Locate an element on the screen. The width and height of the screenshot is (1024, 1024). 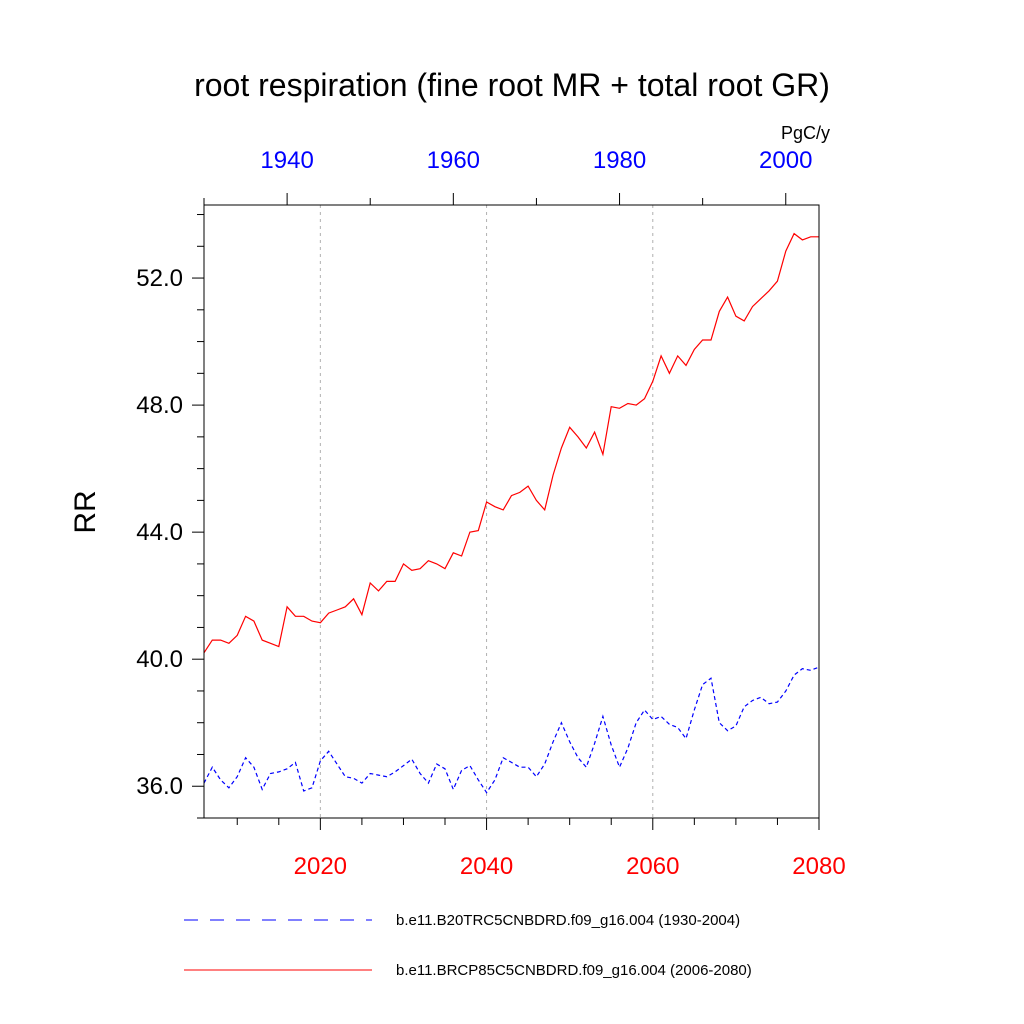
units-label: PgC/y is located at coordinates (805, 133).